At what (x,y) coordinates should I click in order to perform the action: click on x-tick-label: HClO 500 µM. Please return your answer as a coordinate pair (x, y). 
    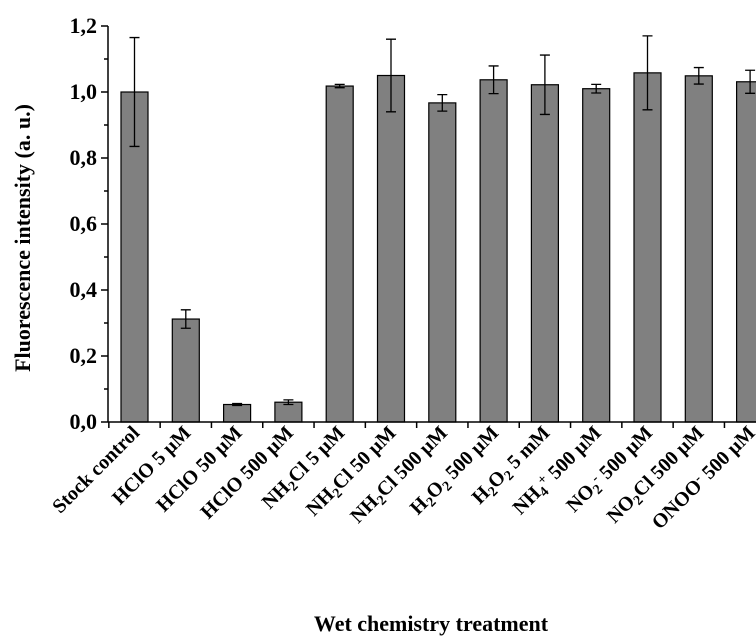
    Looking at the image, I should click on (247, 473).